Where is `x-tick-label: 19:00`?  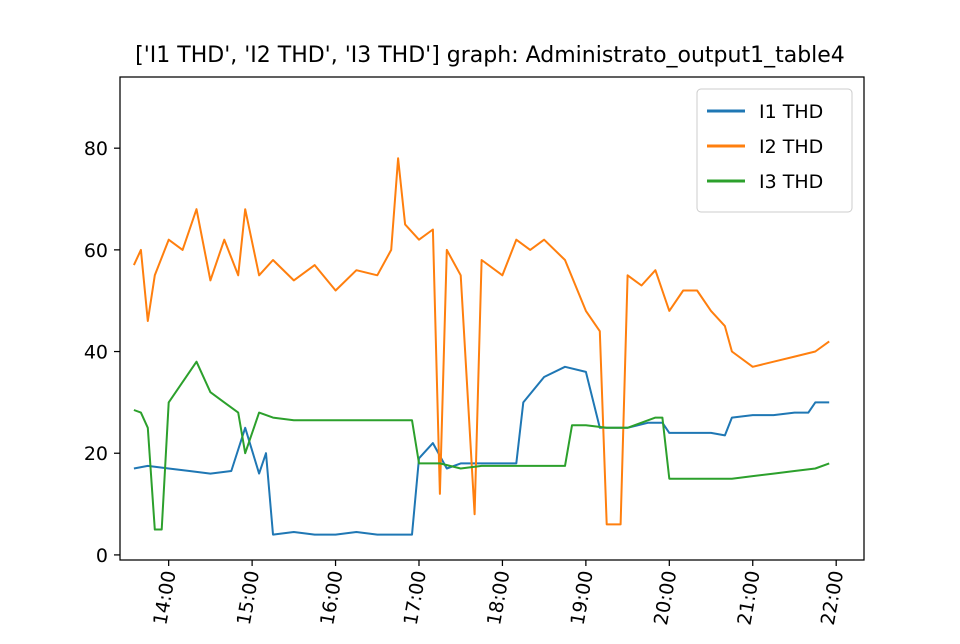
x-tick-label: 19:00 is located at coordinates (582, 598).